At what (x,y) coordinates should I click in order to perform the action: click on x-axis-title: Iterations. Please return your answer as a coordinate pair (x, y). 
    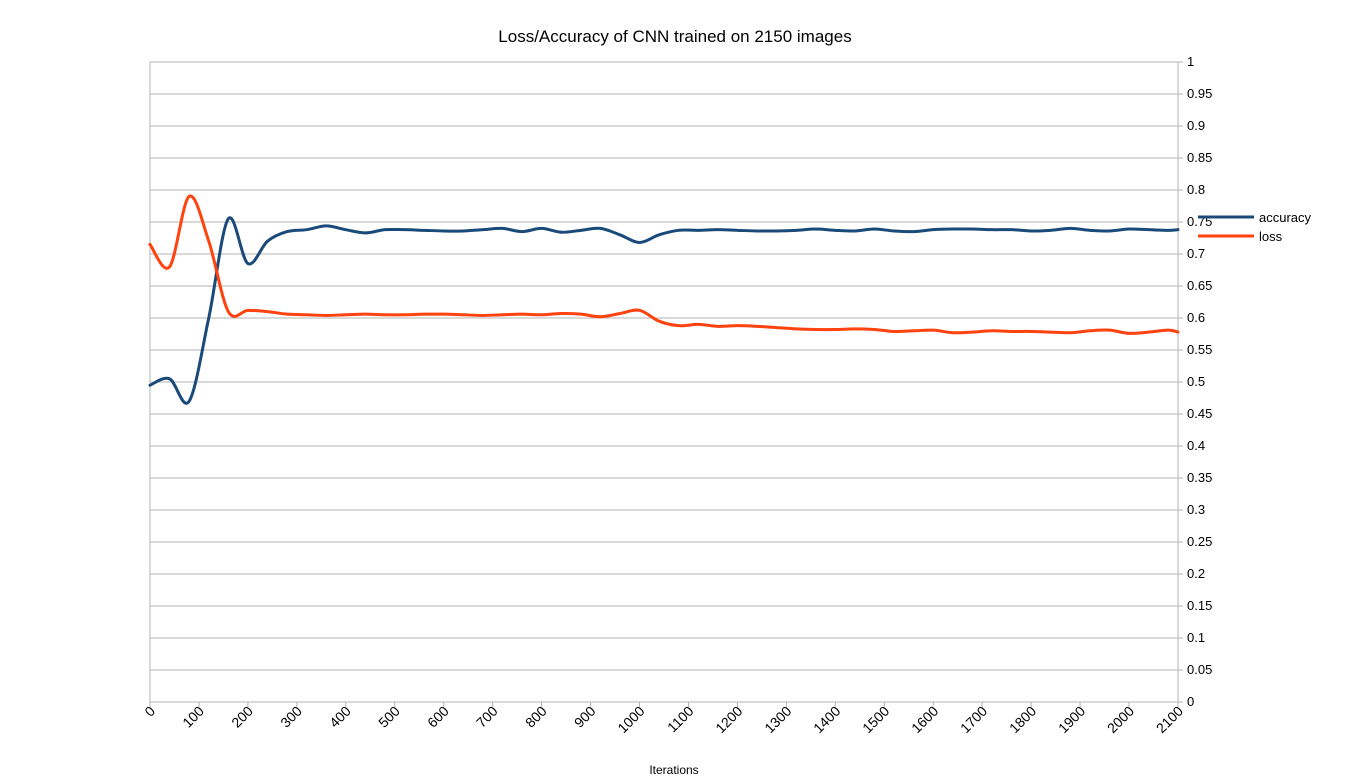
    Looking at the image, I should click on (673, 770).